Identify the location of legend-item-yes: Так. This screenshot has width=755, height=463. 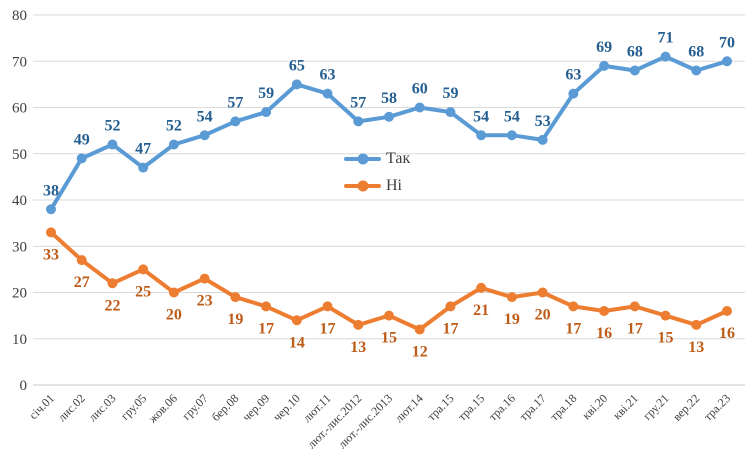
(377, 159).